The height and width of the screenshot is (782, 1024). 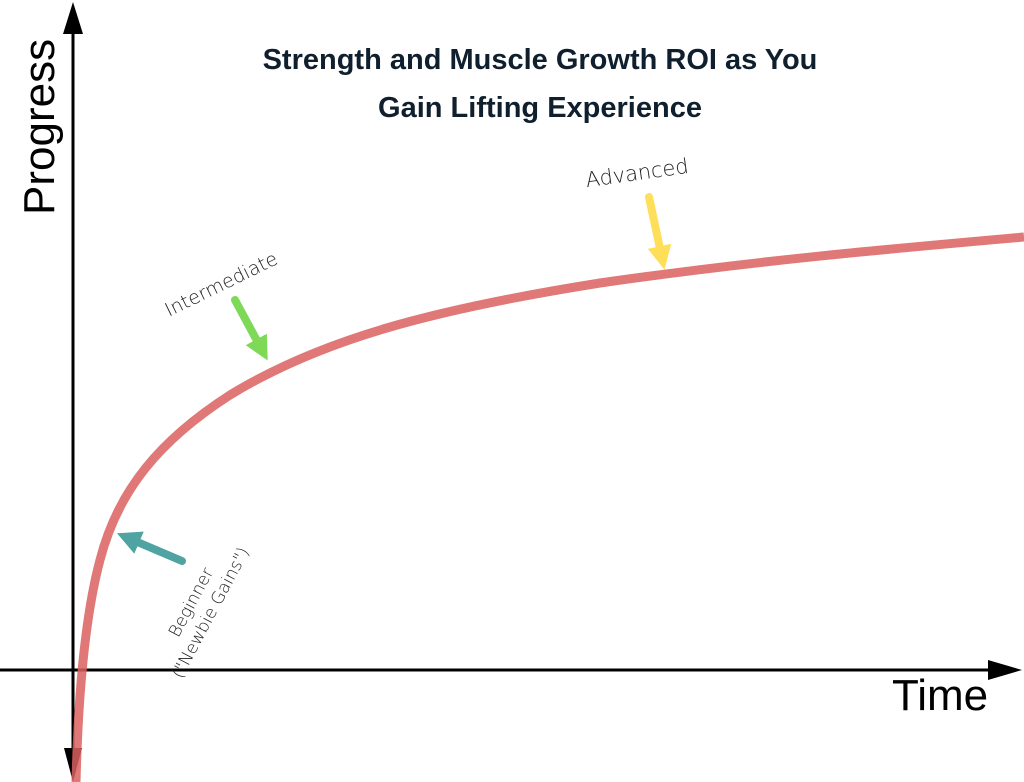 What do you see at coordinates (221, 285) in the screenshot?
I see `intermediate-label: Intermediate` at bounding box center [221, 285].